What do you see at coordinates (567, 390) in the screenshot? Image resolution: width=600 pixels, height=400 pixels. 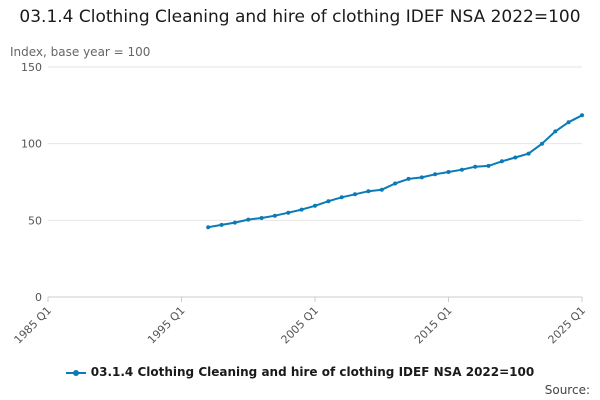 I see `source-link: Source:` at bounding box center [567, 390].